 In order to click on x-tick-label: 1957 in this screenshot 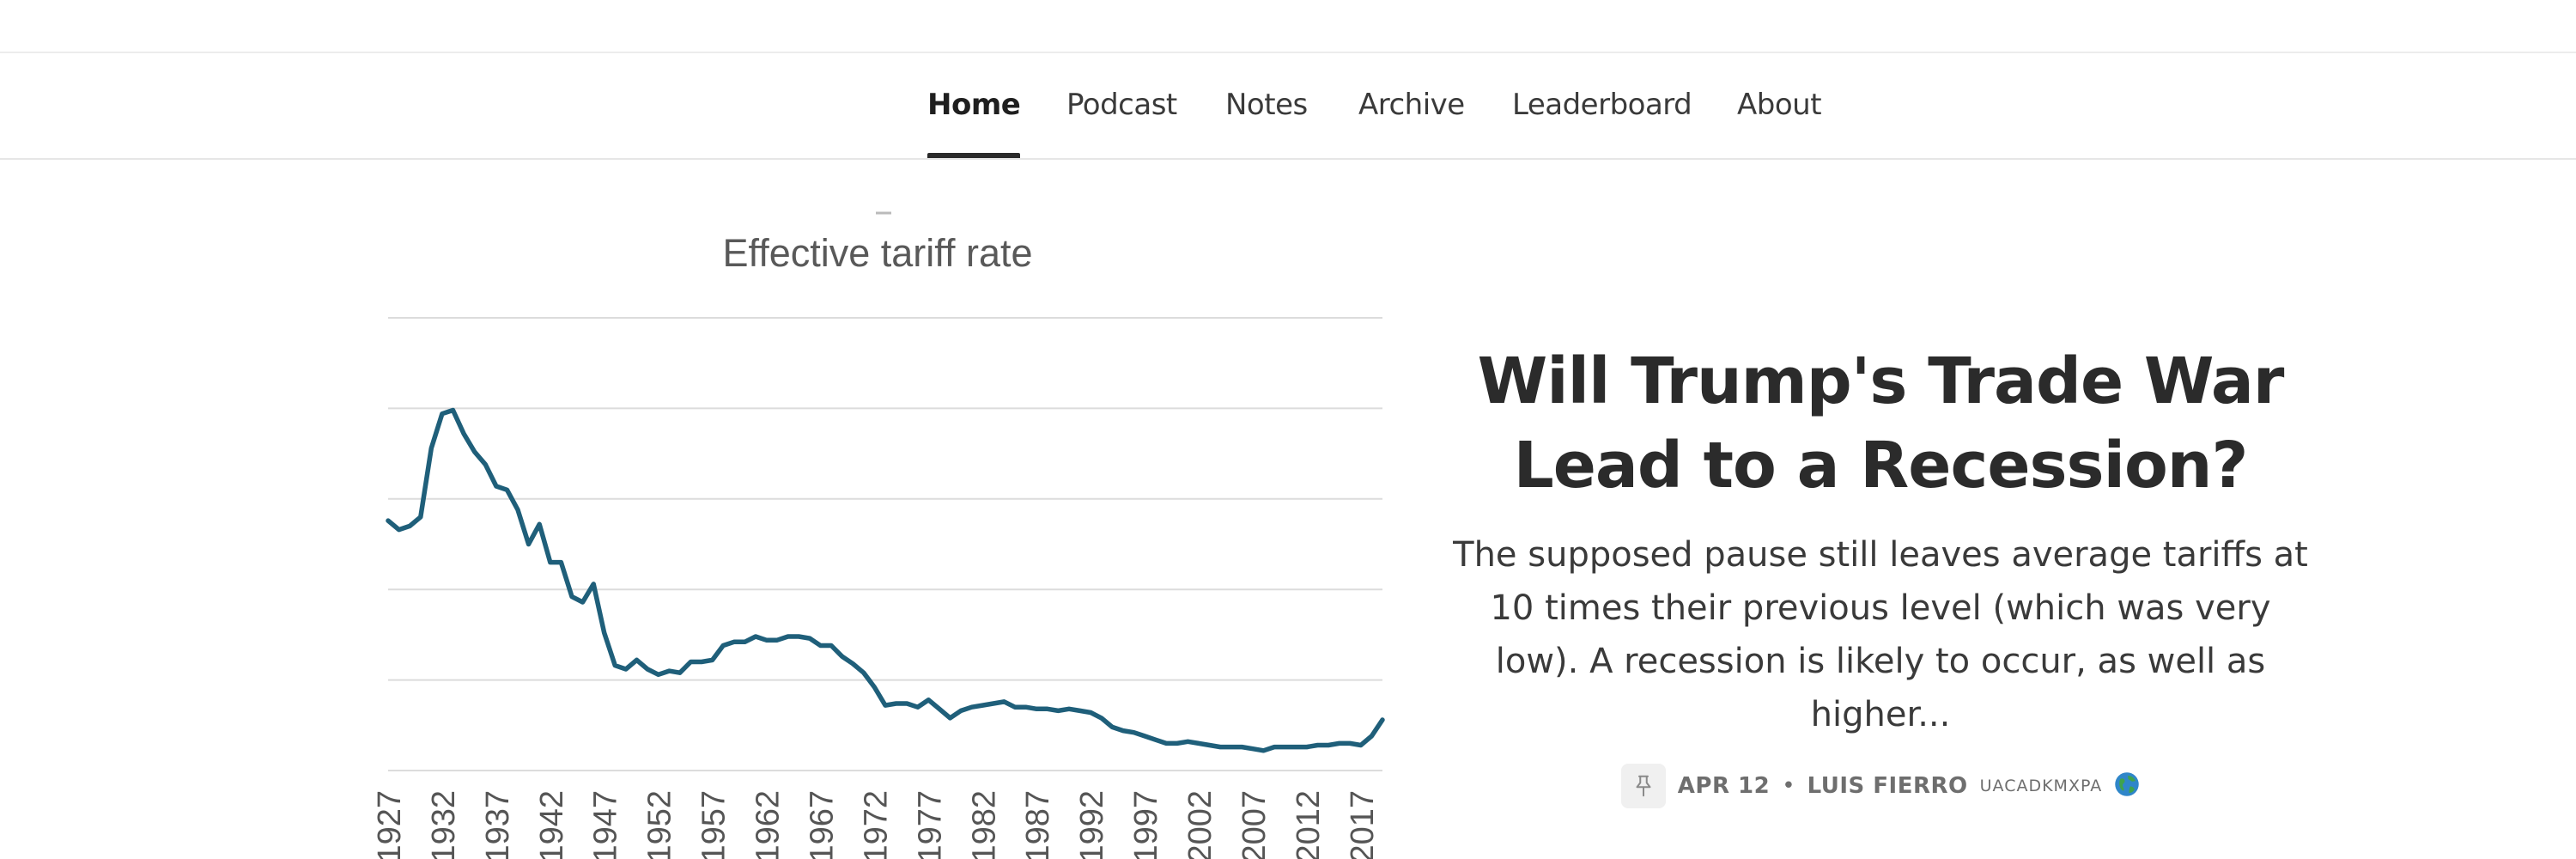, I will do `click(714, 824)`.